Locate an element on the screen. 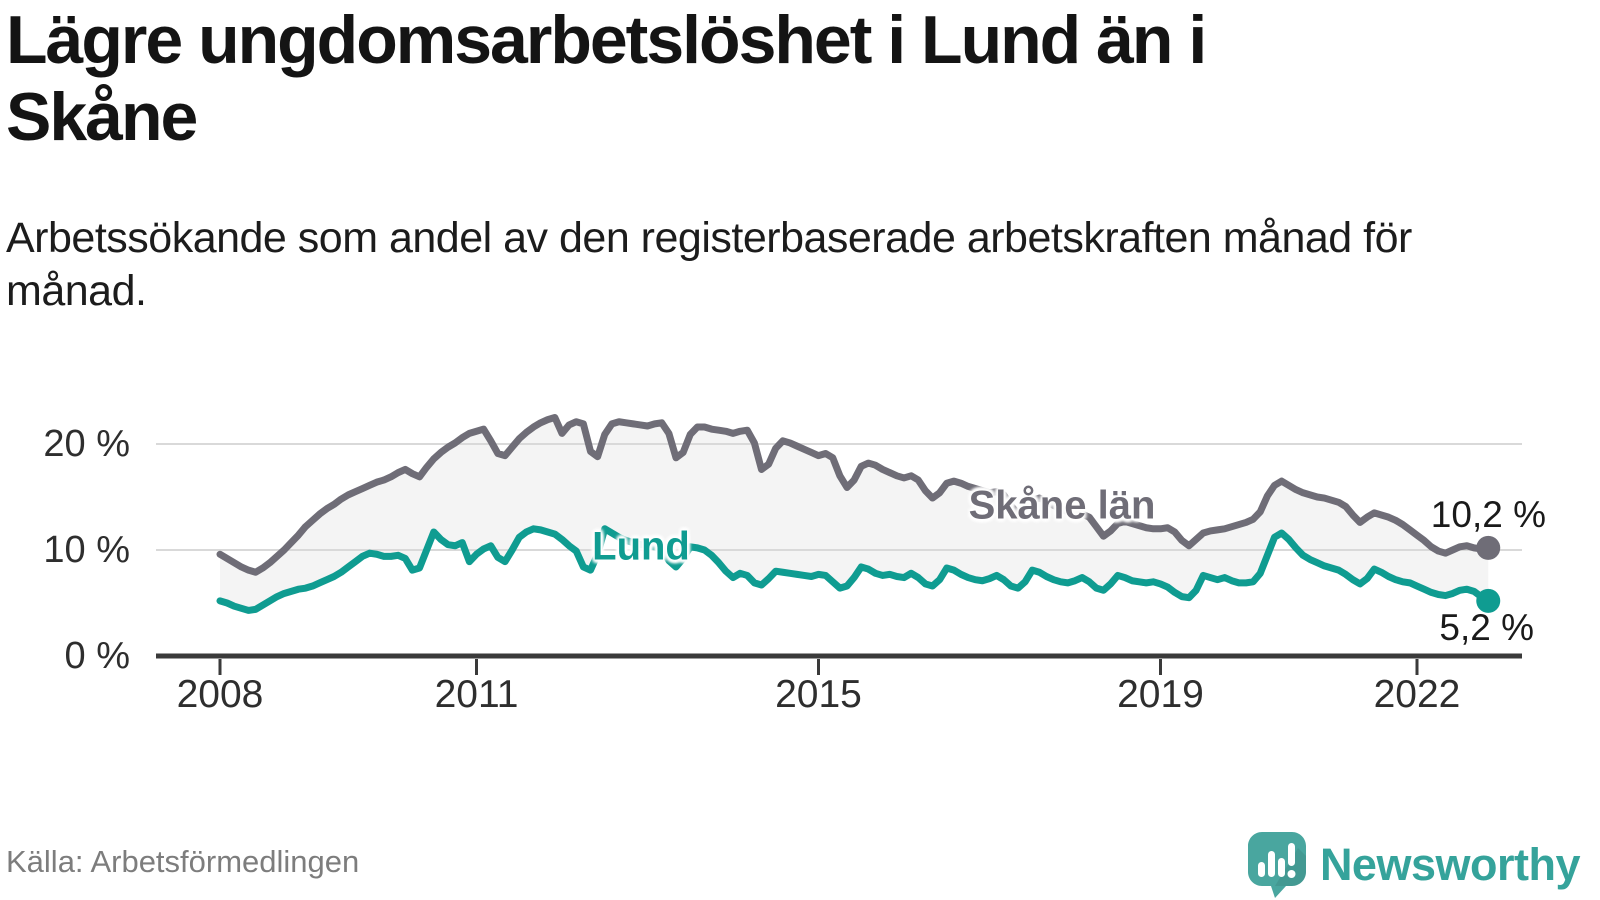  y-axis-label: 10 % is located at coordinates (86, 550).